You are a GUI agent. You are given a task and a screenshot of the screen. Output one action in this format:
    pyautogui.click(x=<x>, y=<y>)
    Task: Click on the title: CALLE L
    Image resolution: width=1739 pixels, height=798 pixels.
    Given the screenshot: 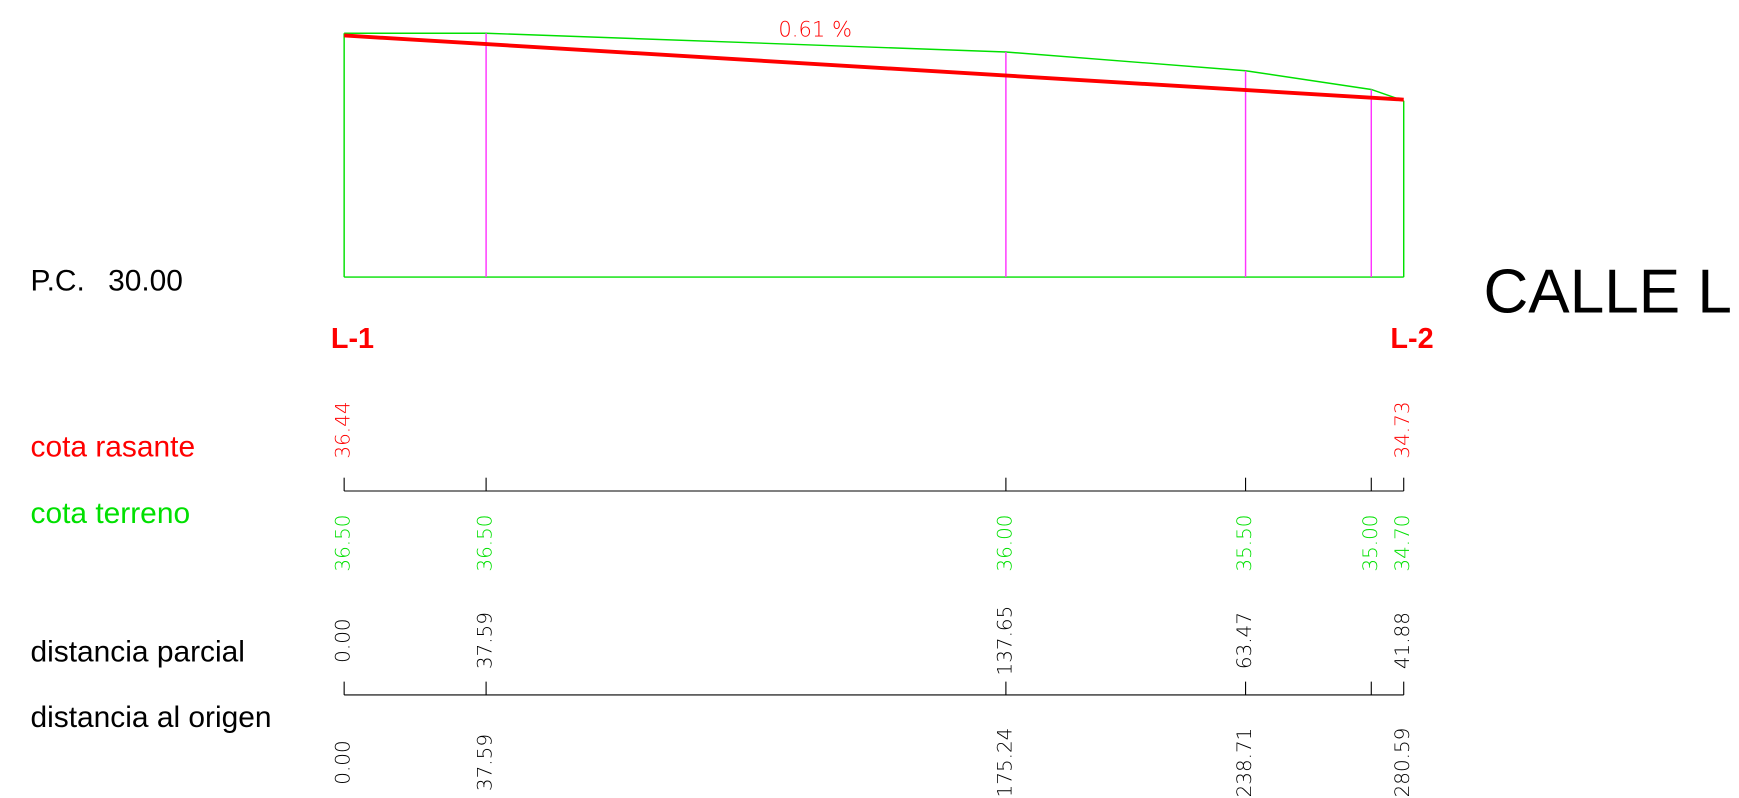 What is the action you would take?
    pyautogui.click(x=1608, y=292)
    